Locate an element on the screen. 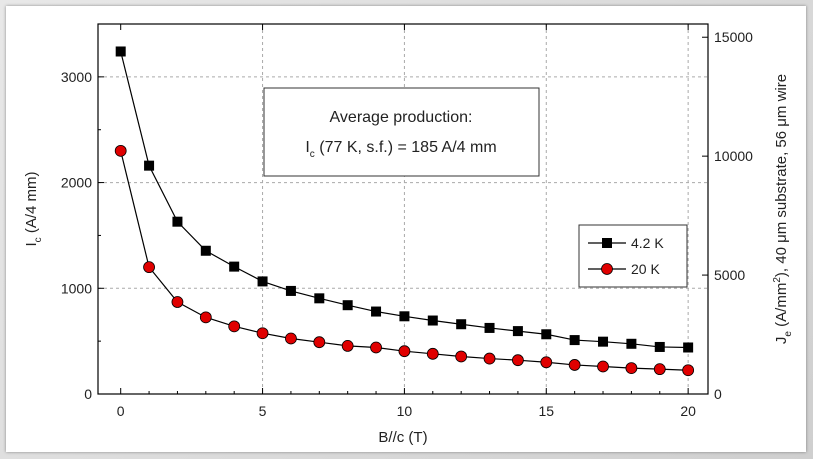  x-axis-title: B//c (T) is located at coordinates (402, 437).